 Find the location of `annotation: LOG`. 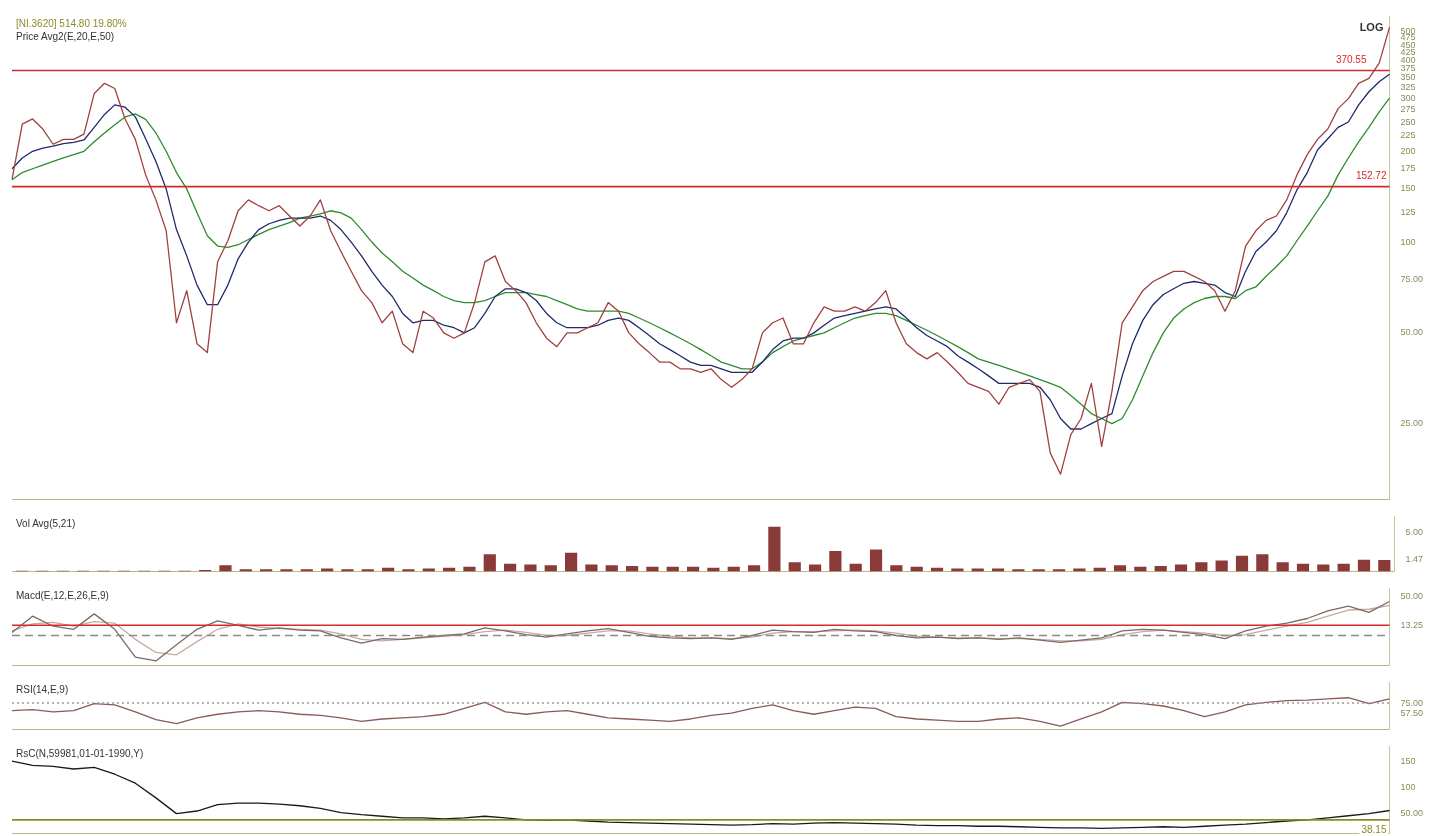

annotation: LOG is located at coordinates (1371, 26).